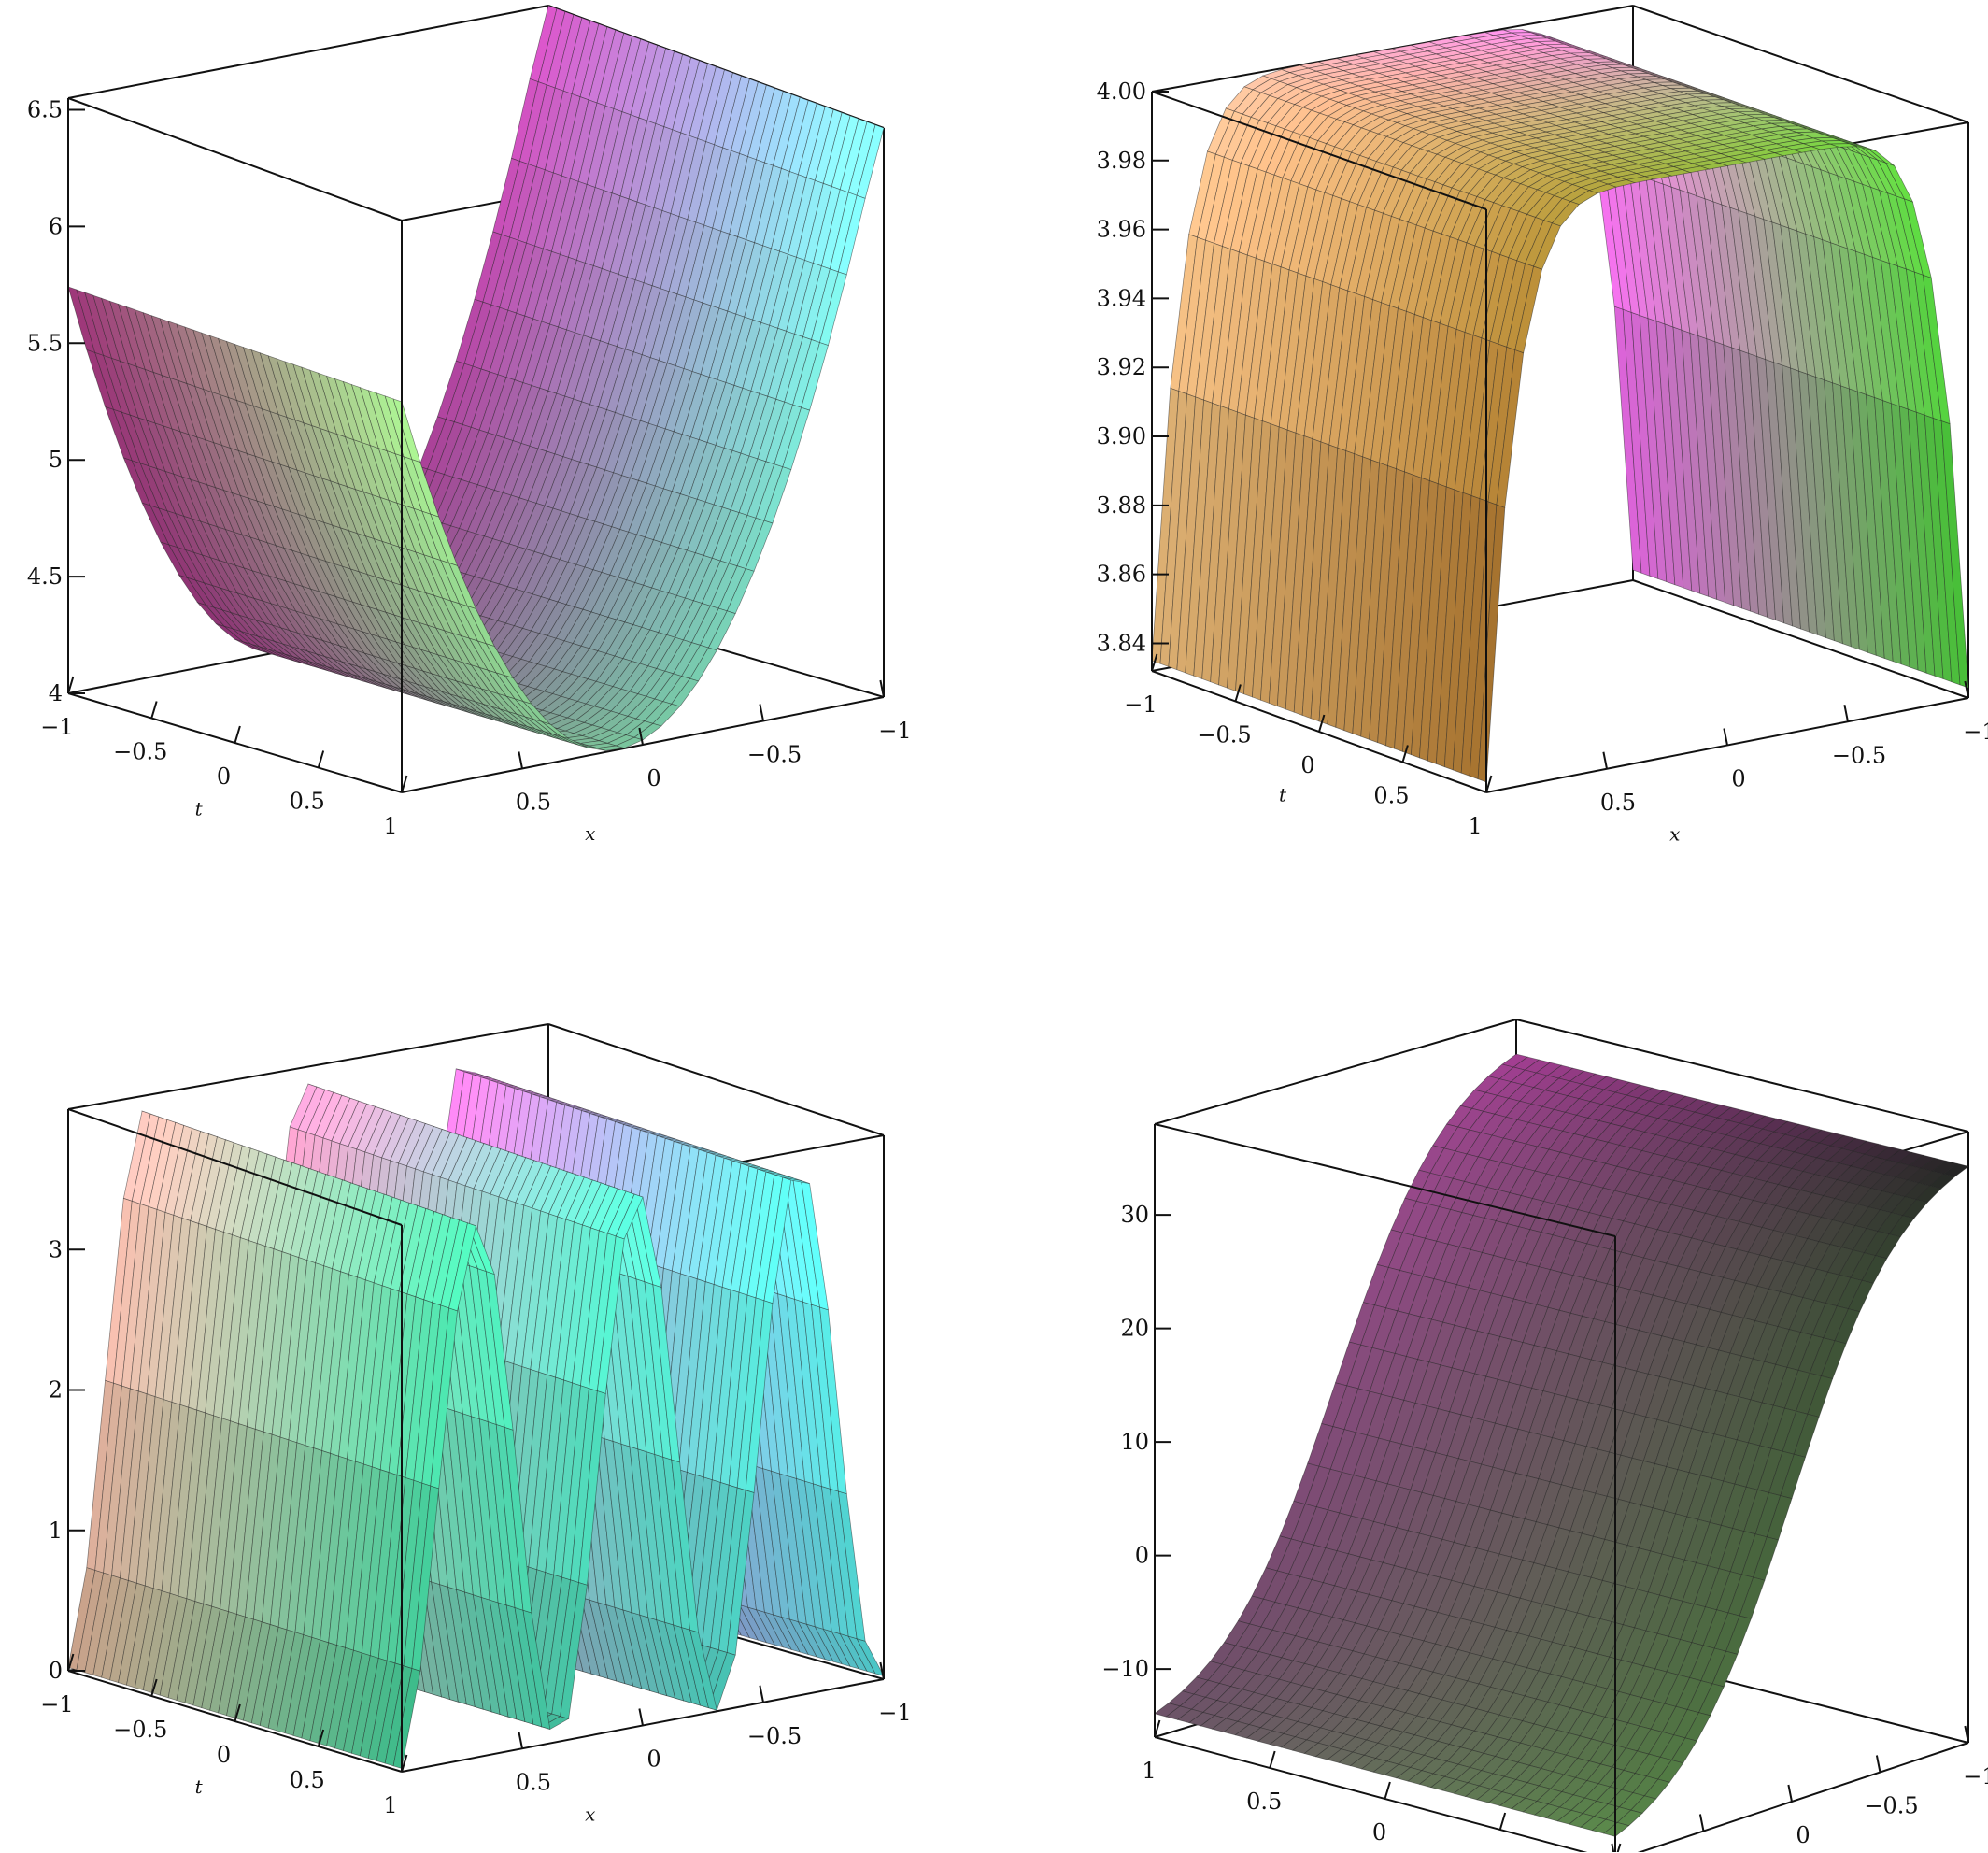 Image resolution: width=1988 pixels, height=1853 pixels. I want to click on z-axis-label: 3.96, so click(1121, 230).